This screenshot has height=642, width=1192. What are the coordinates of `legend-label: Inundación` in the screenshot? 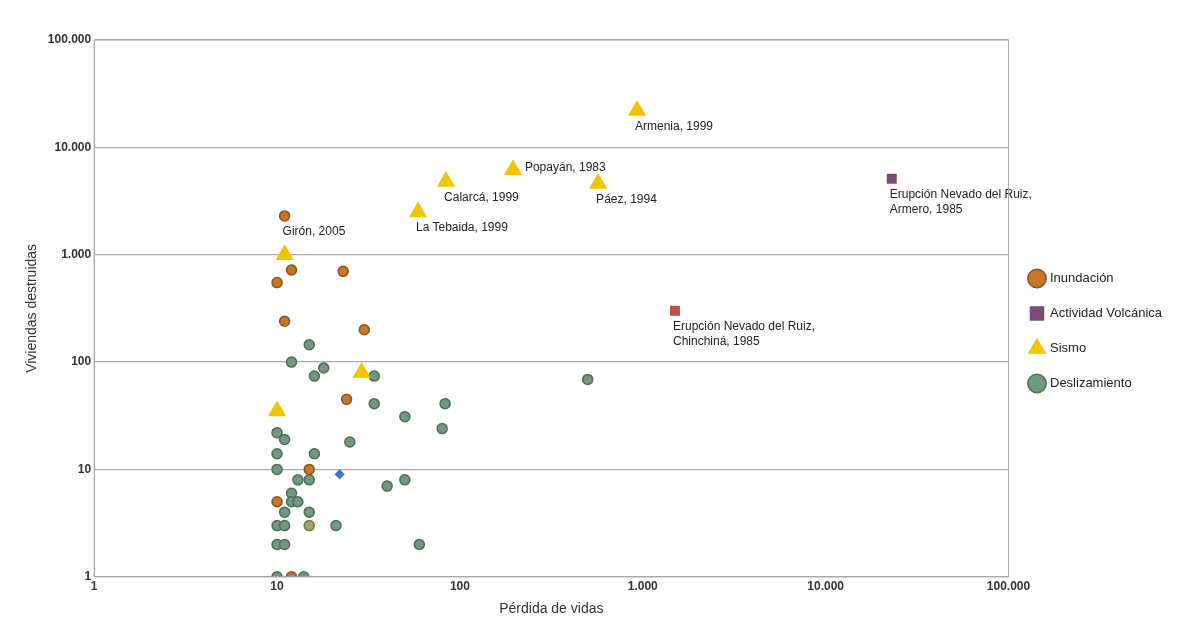 It's located at (1081, 278).